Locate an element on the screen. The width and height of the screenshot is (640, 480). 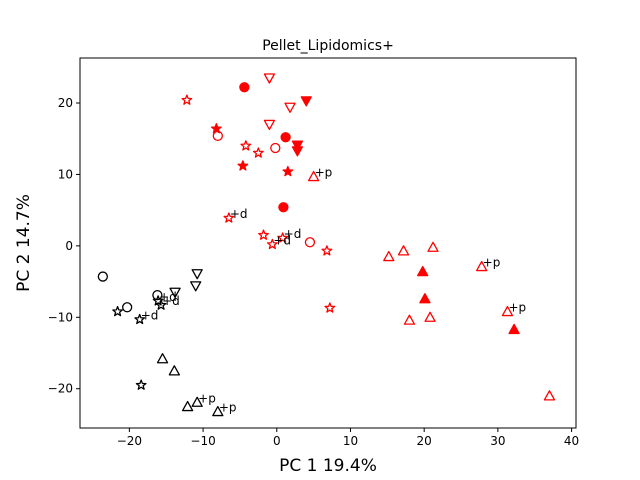
x-axis-label: PC 1 19.4% is located at coordinates (328, 466).